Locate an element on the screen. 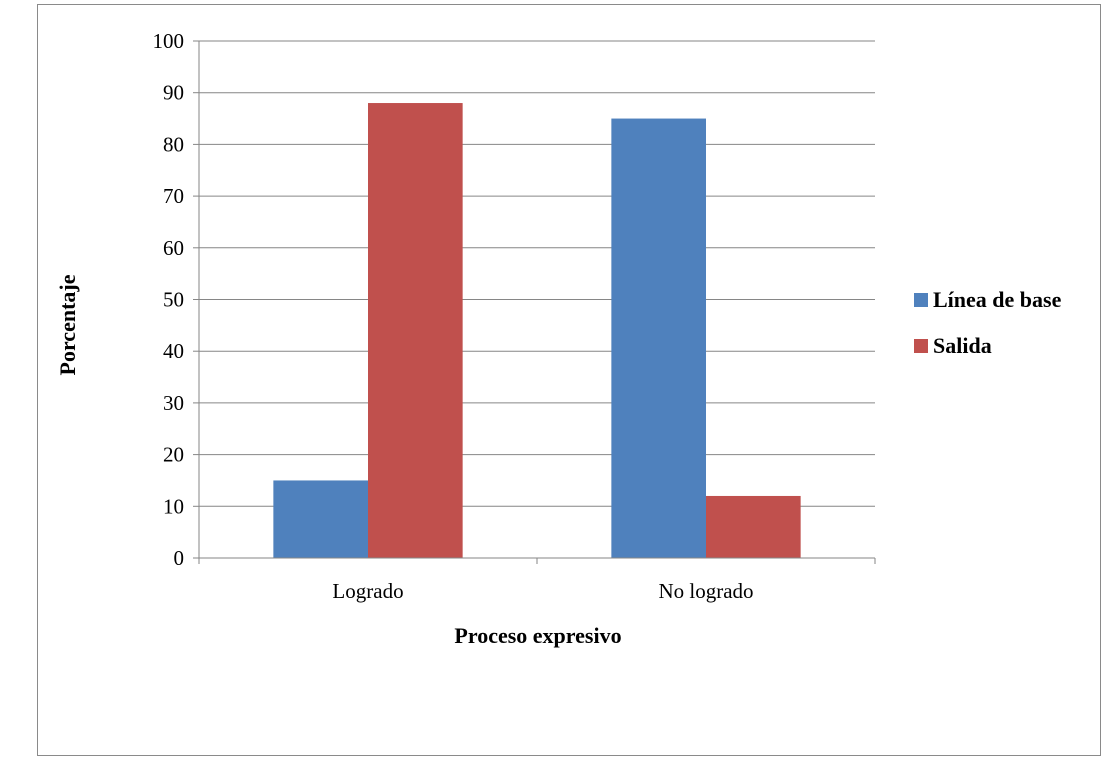  x-tick-labels: Logrado No logrado is located at coordinates (542, 591).